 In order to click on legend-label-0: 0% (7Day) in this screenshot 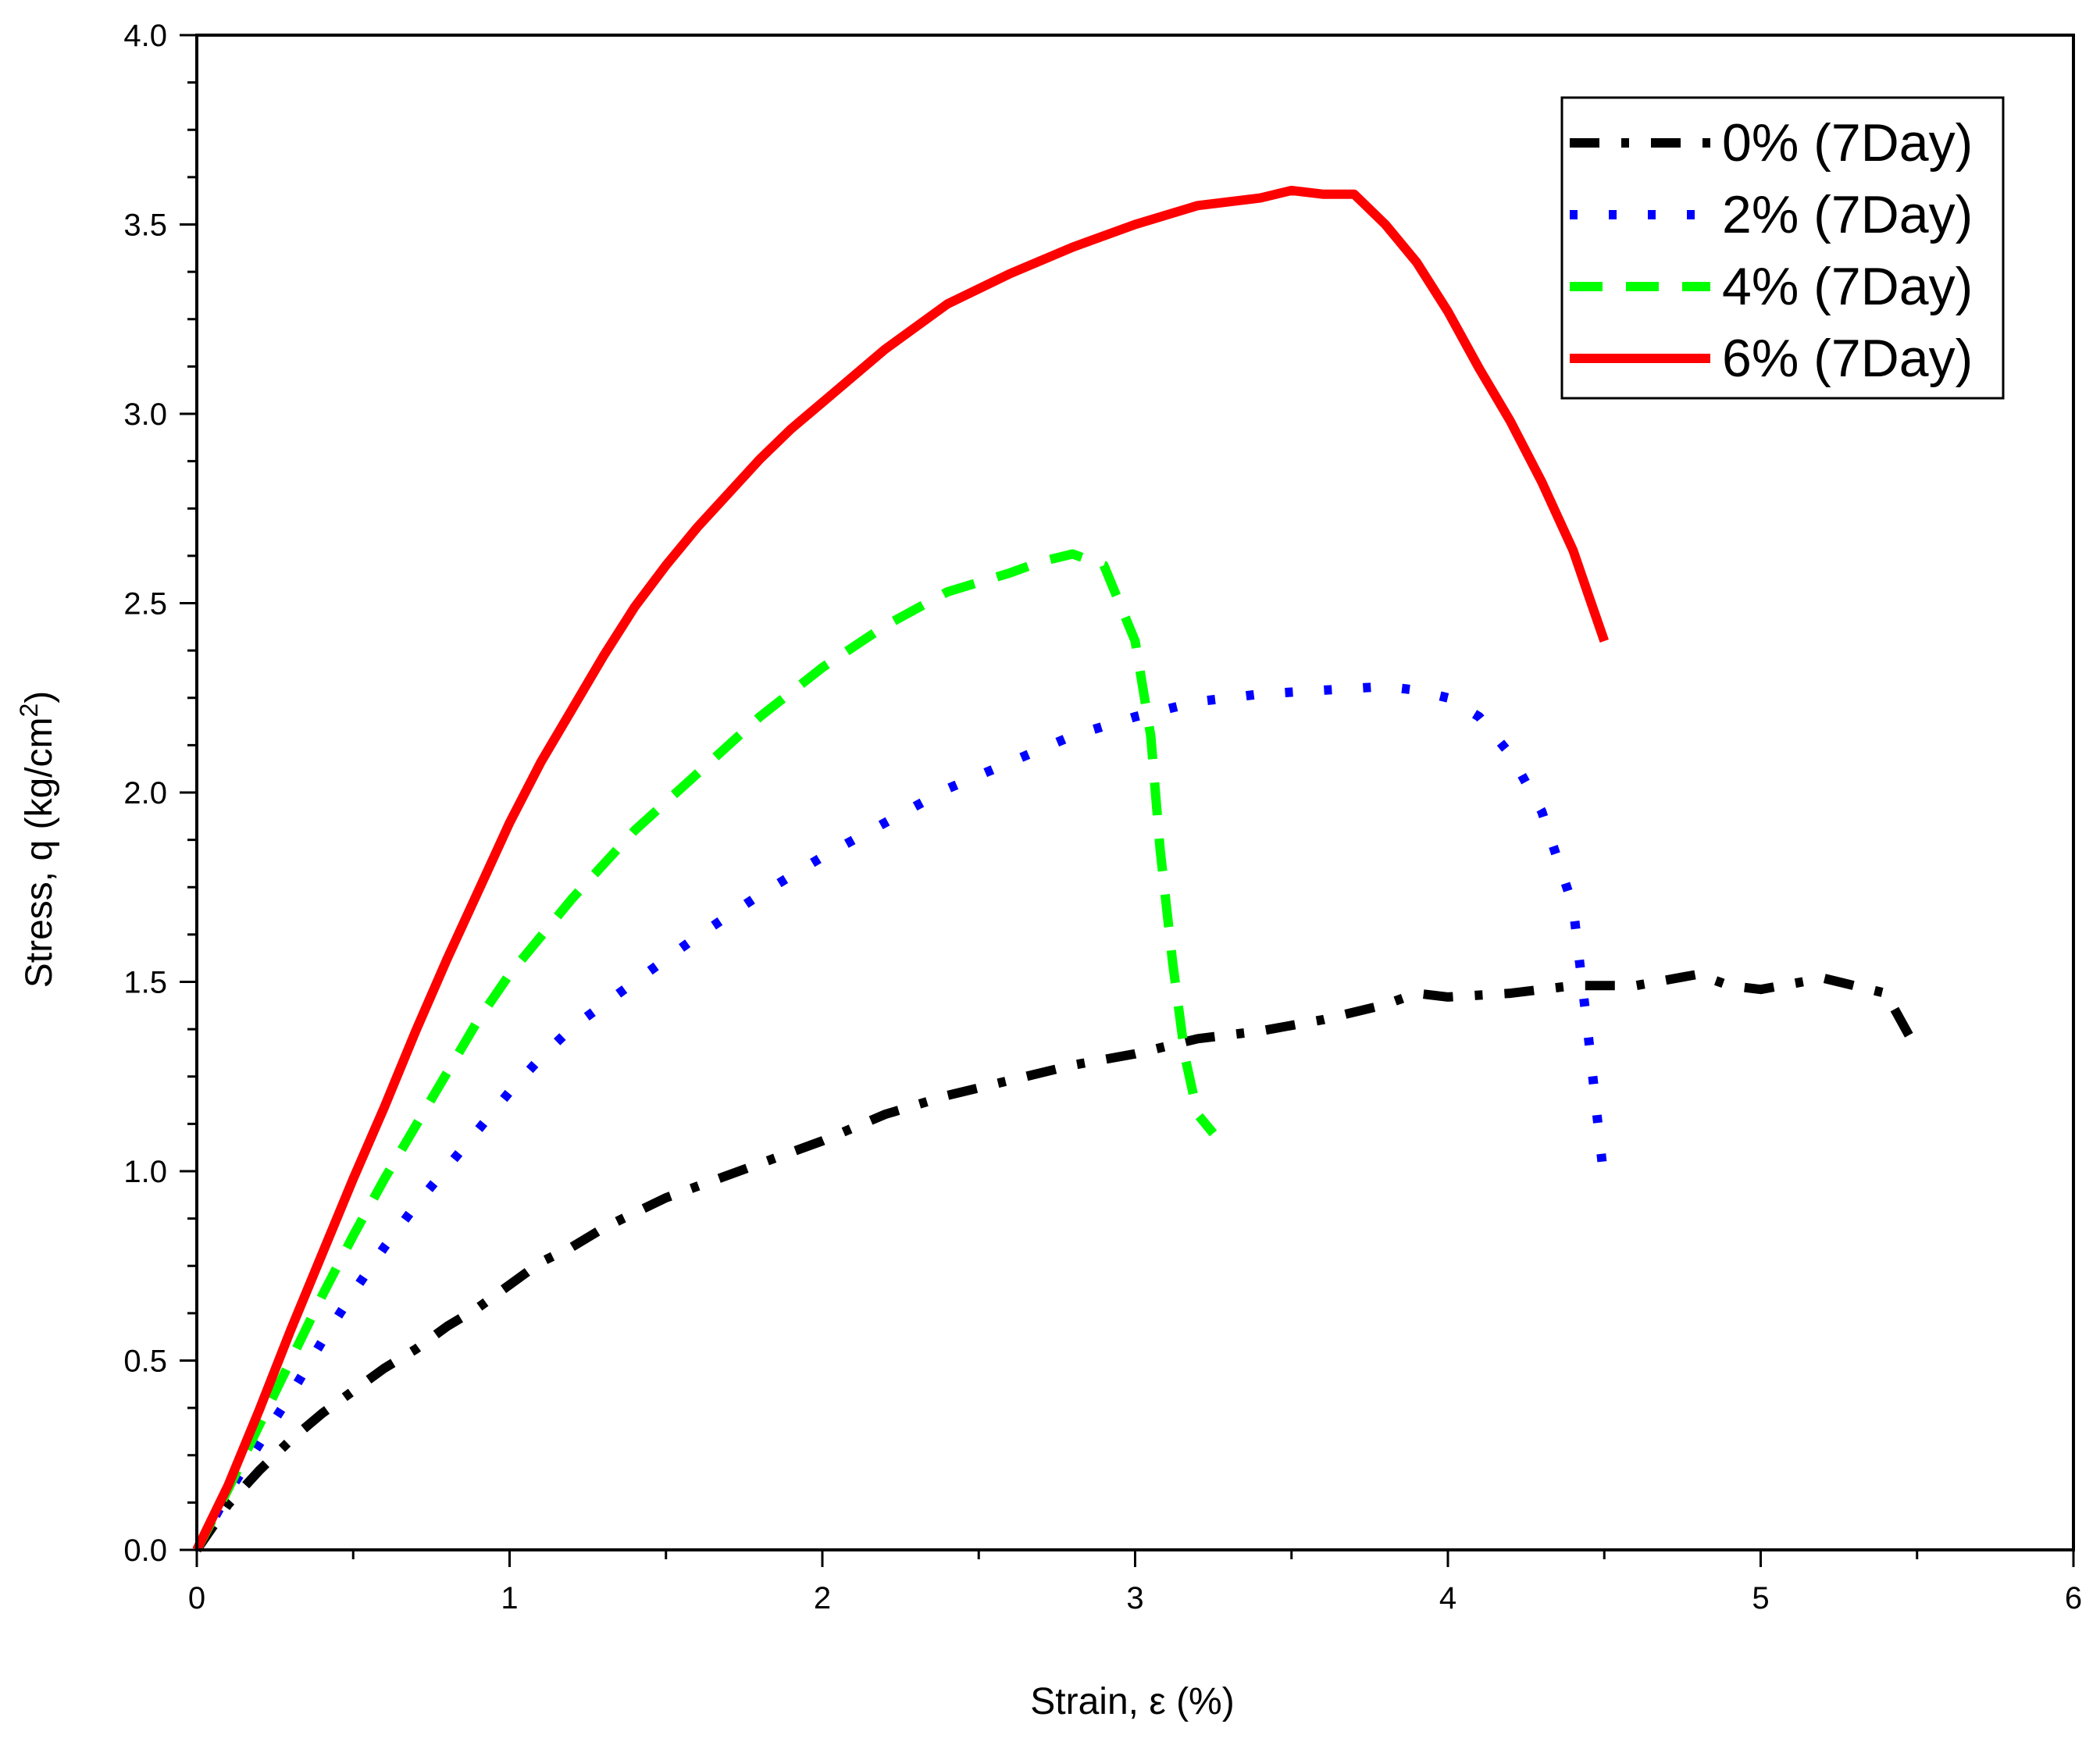, I will do `click(1848, 143)`.